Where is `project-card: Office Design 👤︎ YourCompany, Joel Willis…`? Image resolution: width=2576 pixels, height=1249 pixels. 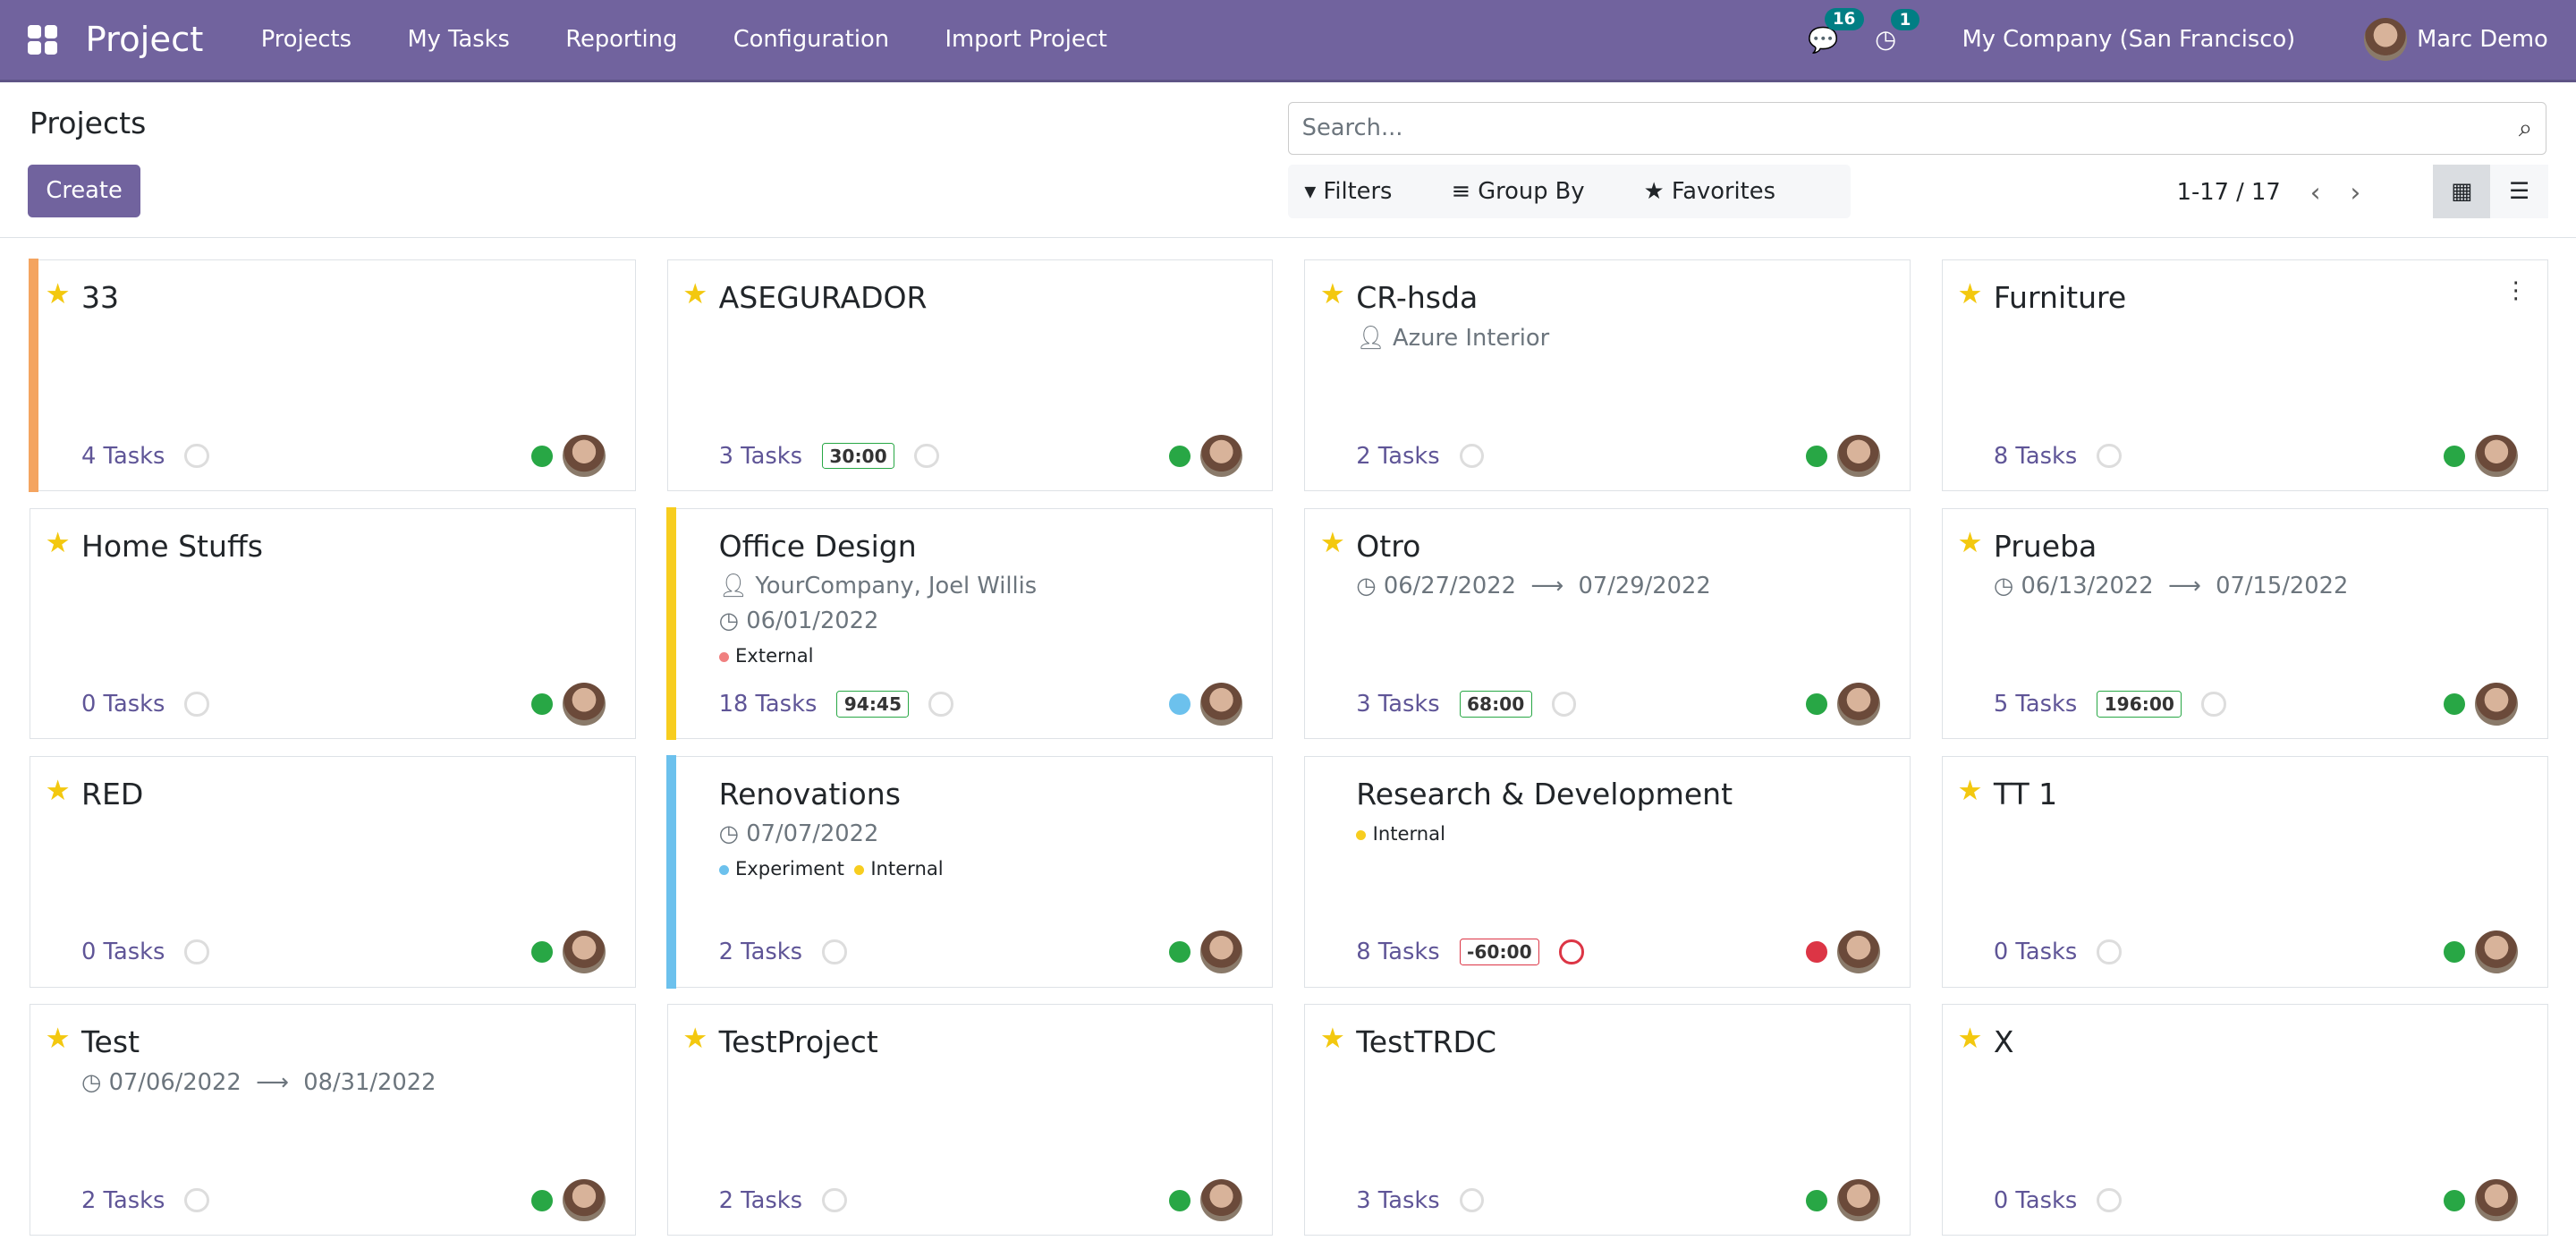 project-card: Office Design 👤︎ YourCompany, Joel Willis… is located at coordinates (969, 624).